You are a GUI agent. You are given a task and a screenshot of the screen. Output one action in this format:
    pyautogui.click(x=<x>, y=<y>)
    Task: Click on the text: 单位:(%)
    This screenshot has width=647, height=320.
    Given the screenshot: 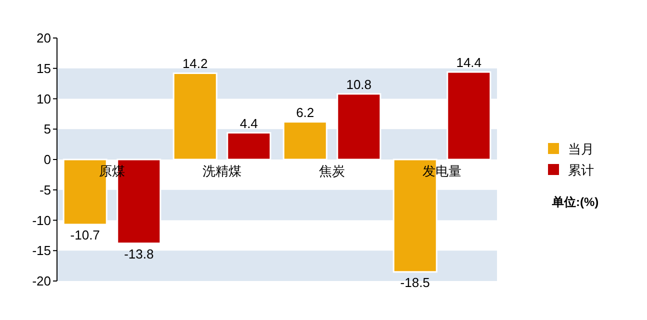 What is the action you would take?
    pyautogui.click(x=575, y=202)
    